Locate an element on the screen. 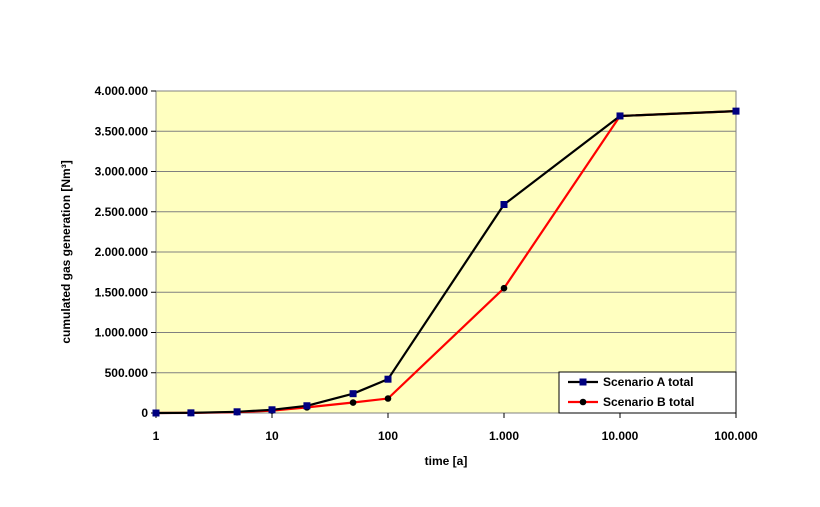  y-tick-label: 4.000.000 is located at coordinates (122, 91).